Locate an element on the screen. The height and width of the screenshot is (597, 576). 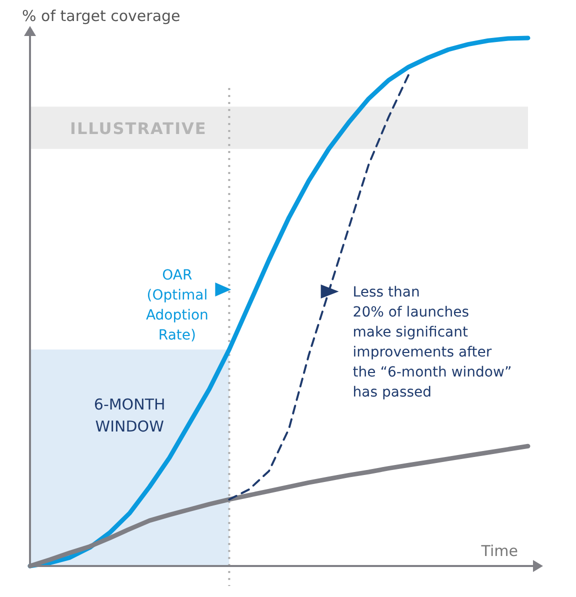
annotation: Less than 20% of launches make significant improvements after the “6-month window” has passed is located at coordinates (432, 342).